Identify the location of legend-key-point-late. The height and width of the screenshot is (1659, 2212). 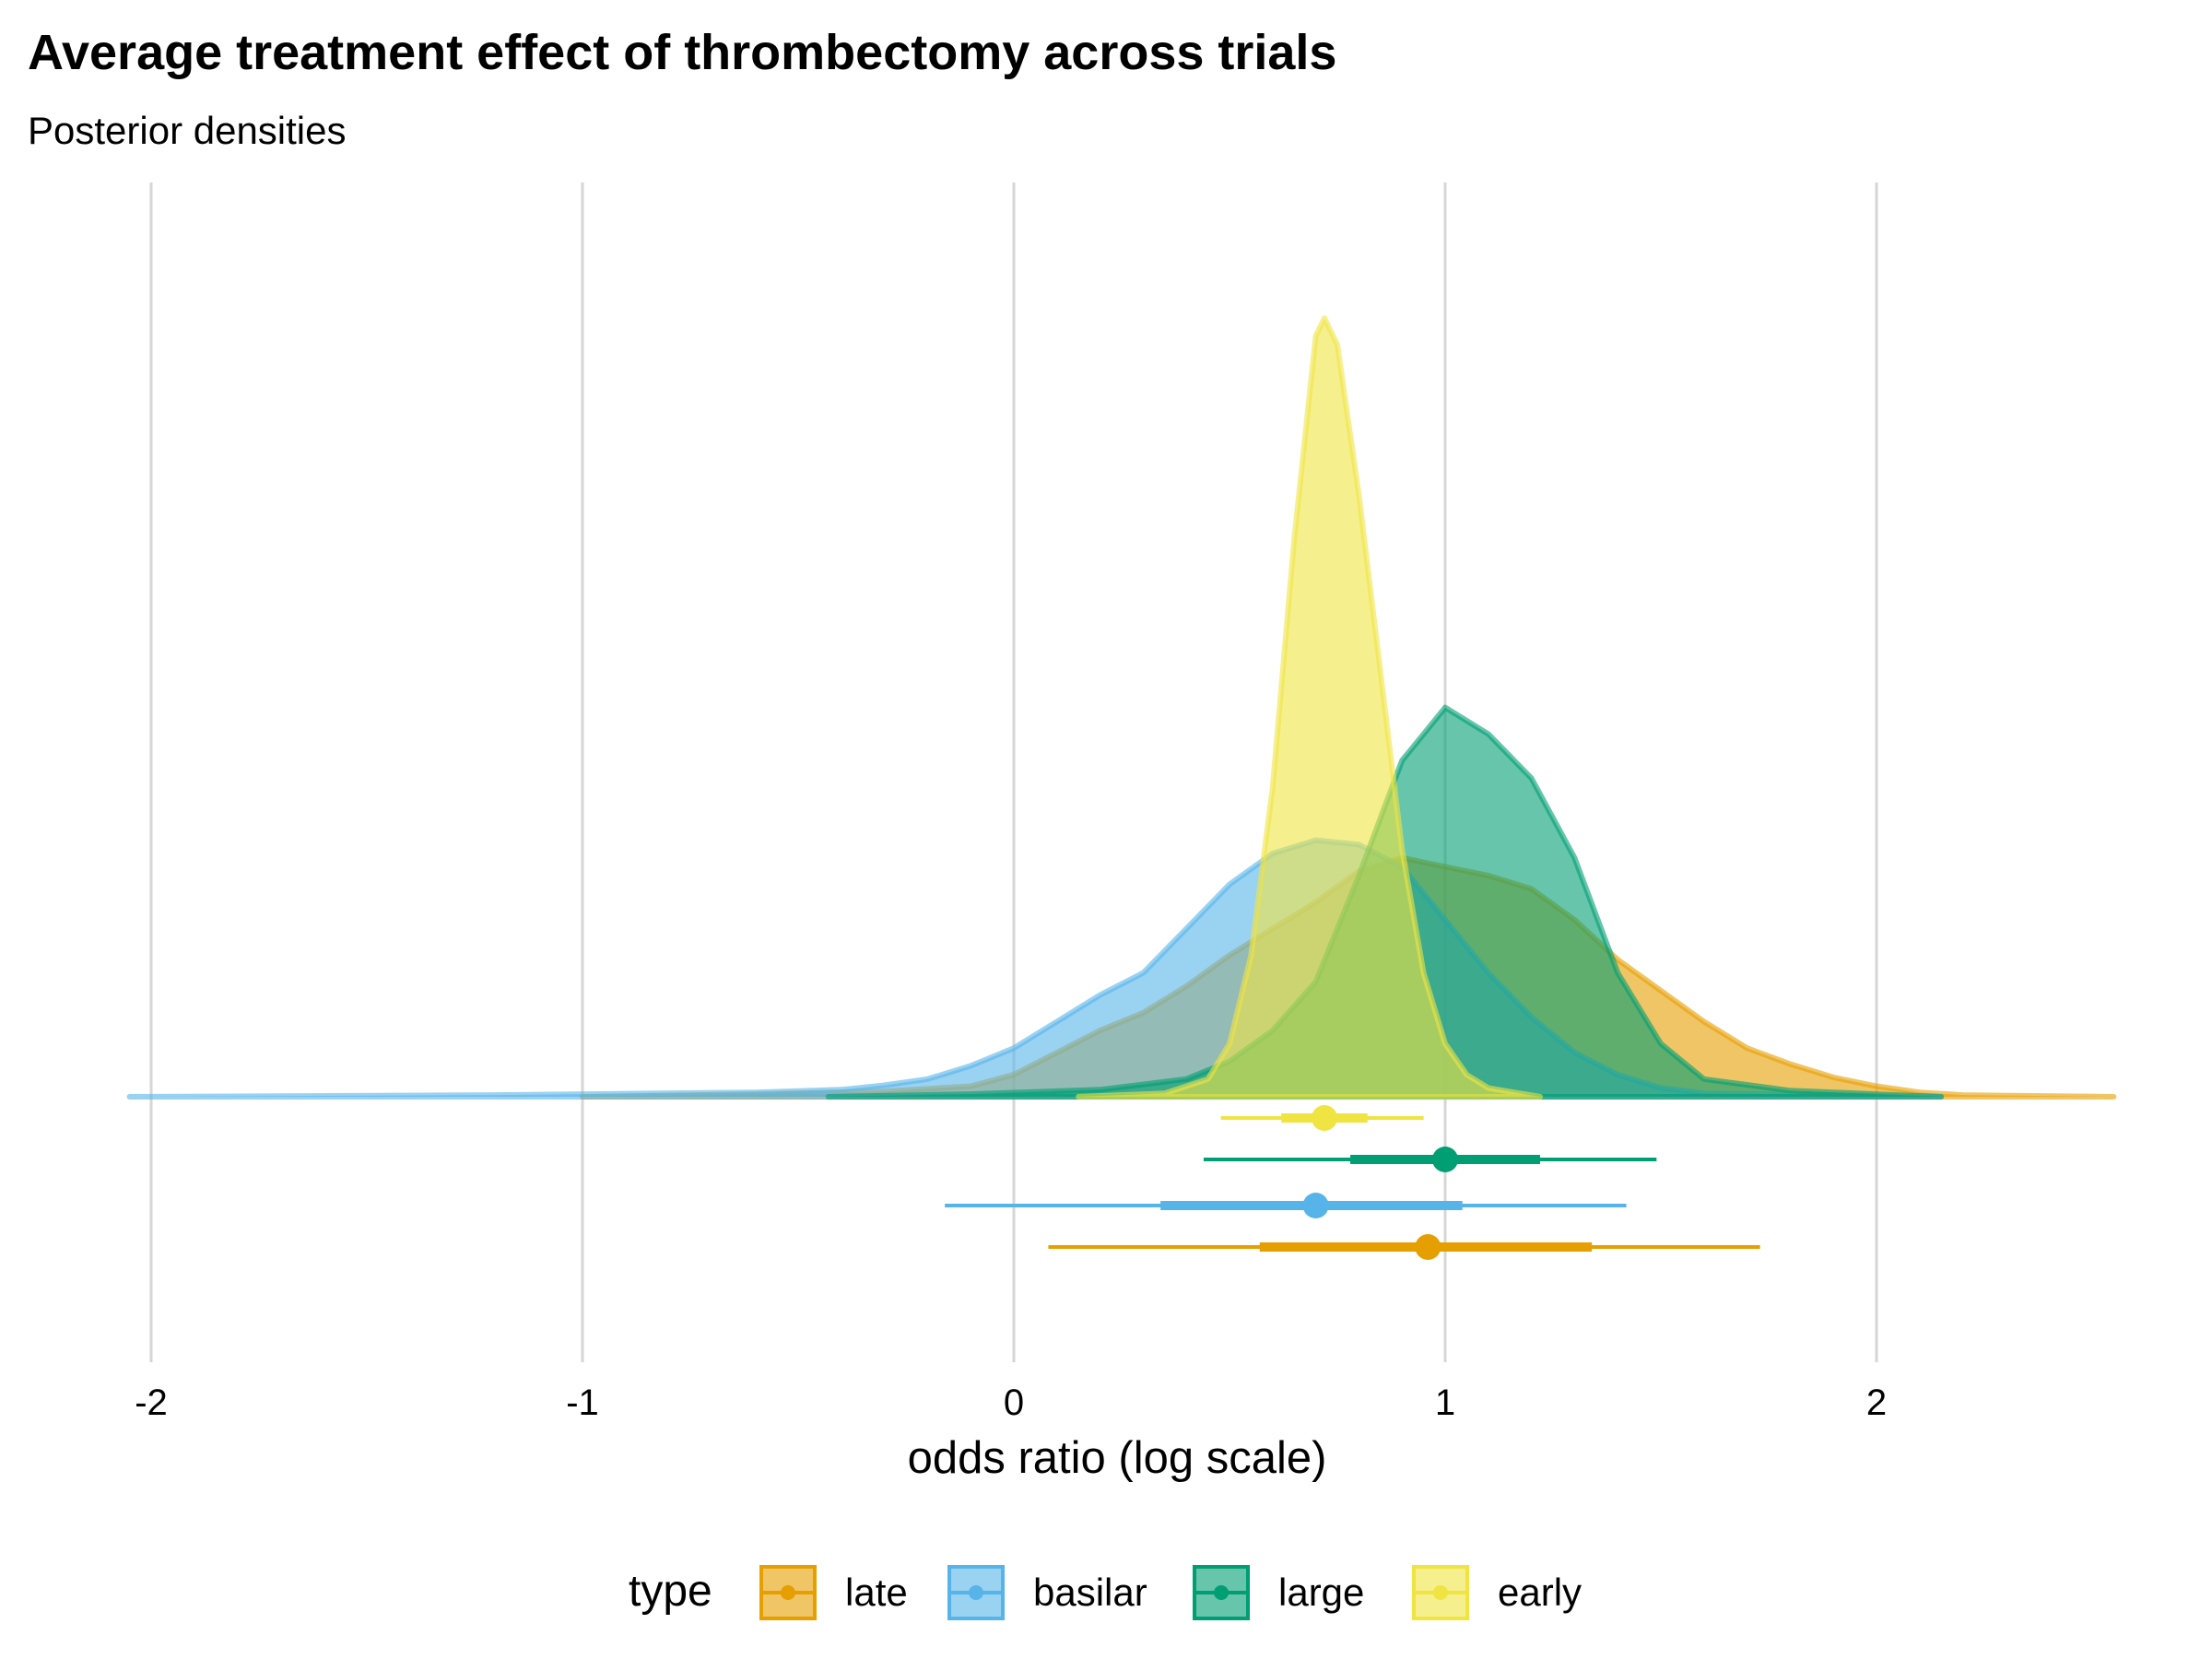
(788, 1592).